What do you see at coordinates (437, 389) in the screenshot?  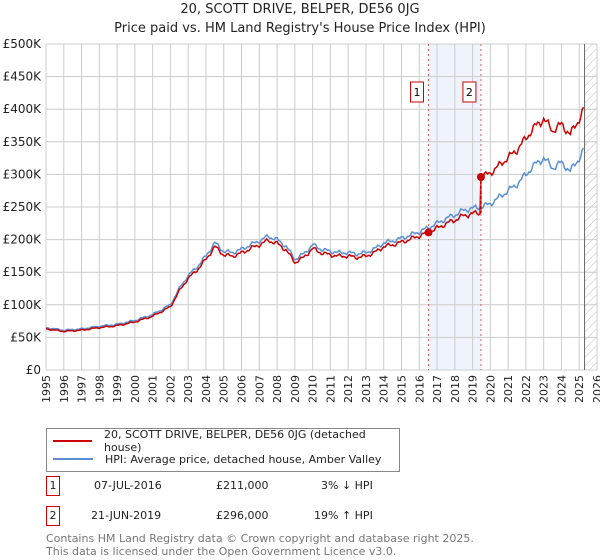 I see `x-tick-label: 2017` at bounding box center [437, 389].